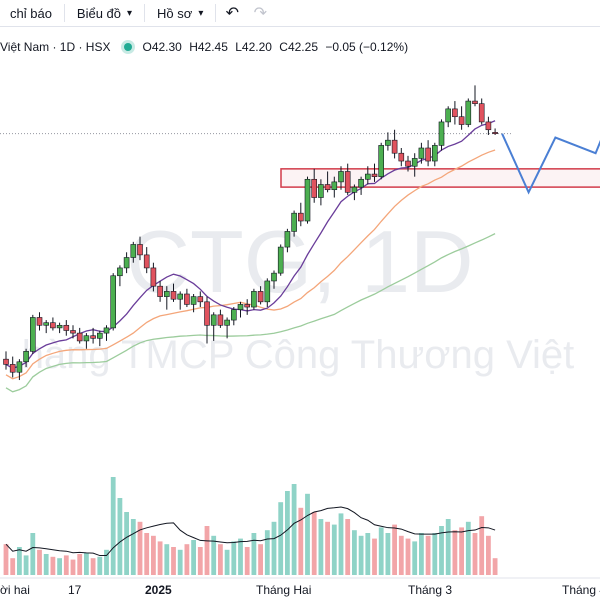 This screenshot has width=600, height=600. I want to click on change-value: −0.05 (−0.12%), so click(367, 47).